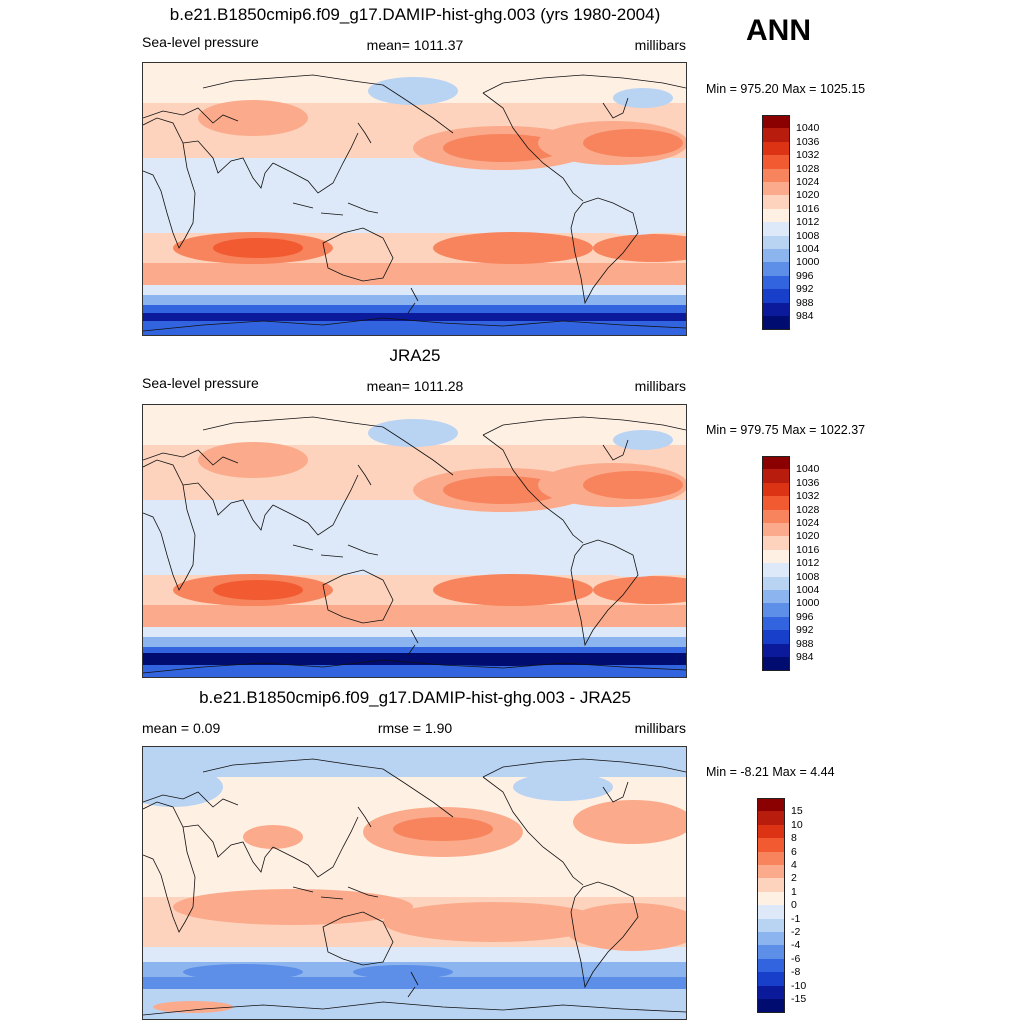  Describe the element at coordinates (415, 45) in the screenshot. I see `panel-1-mean: mean= 1011.37` at that location.